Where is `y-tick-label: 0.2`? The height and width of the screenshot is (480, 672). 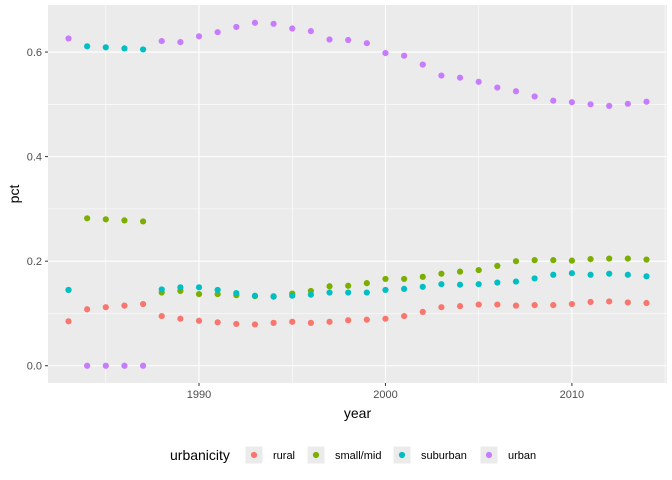 y-tick-label: 0.2 is located at coordinates (34, 262).